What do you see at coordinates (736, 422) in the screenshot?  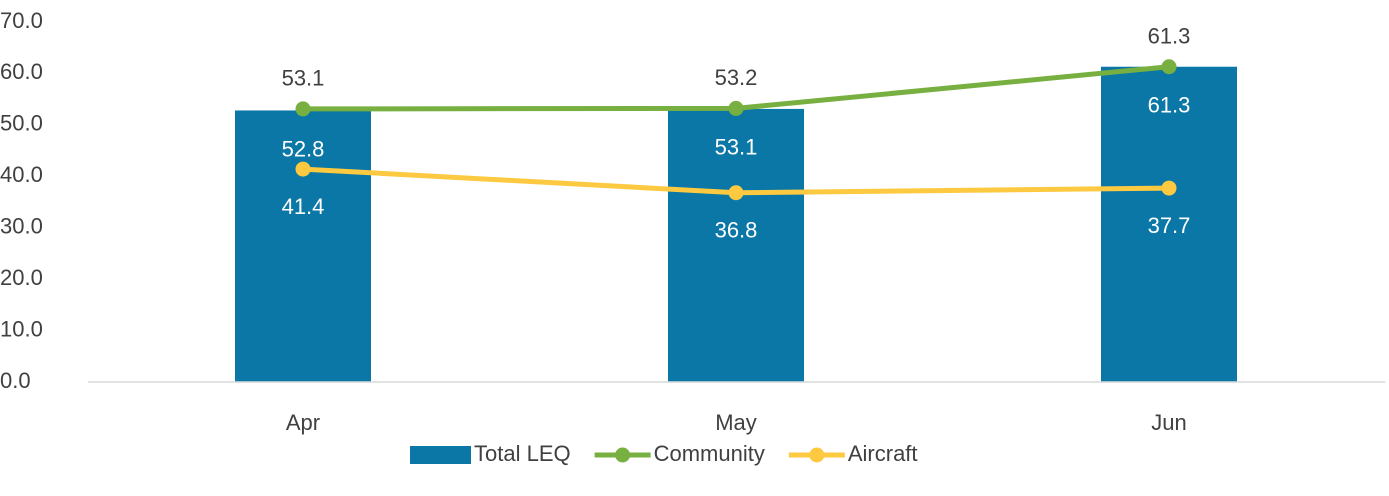 I see `x-tick-label: May` at bounding box center [736, 422].